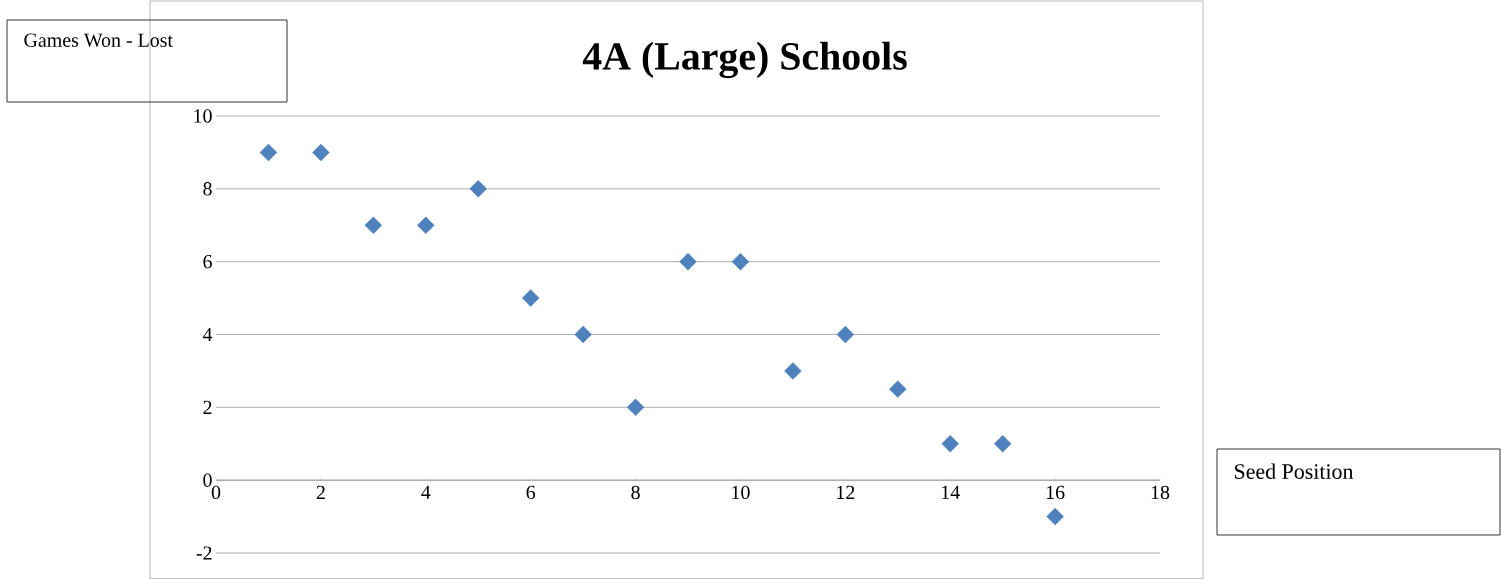  I want to click on y-tick-label: 6, so click(207, 261).